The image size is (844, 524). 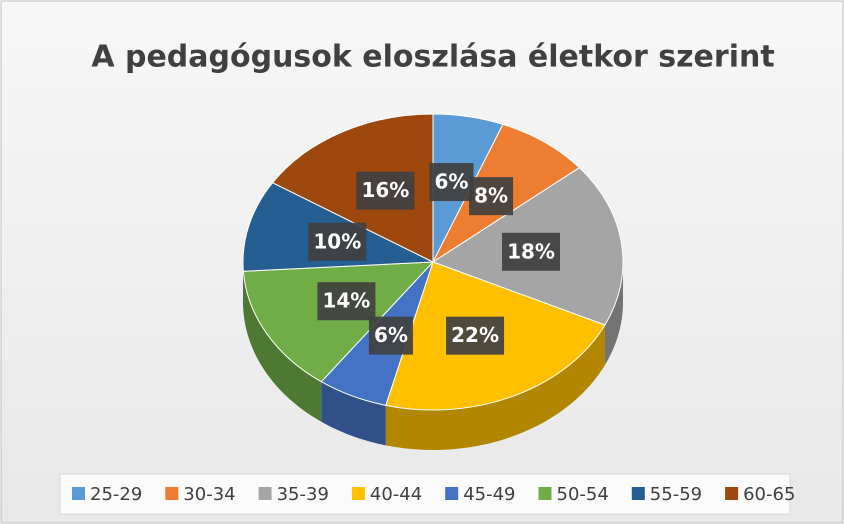 I want to click on data-label: 14%, so click(x=346, y=301).